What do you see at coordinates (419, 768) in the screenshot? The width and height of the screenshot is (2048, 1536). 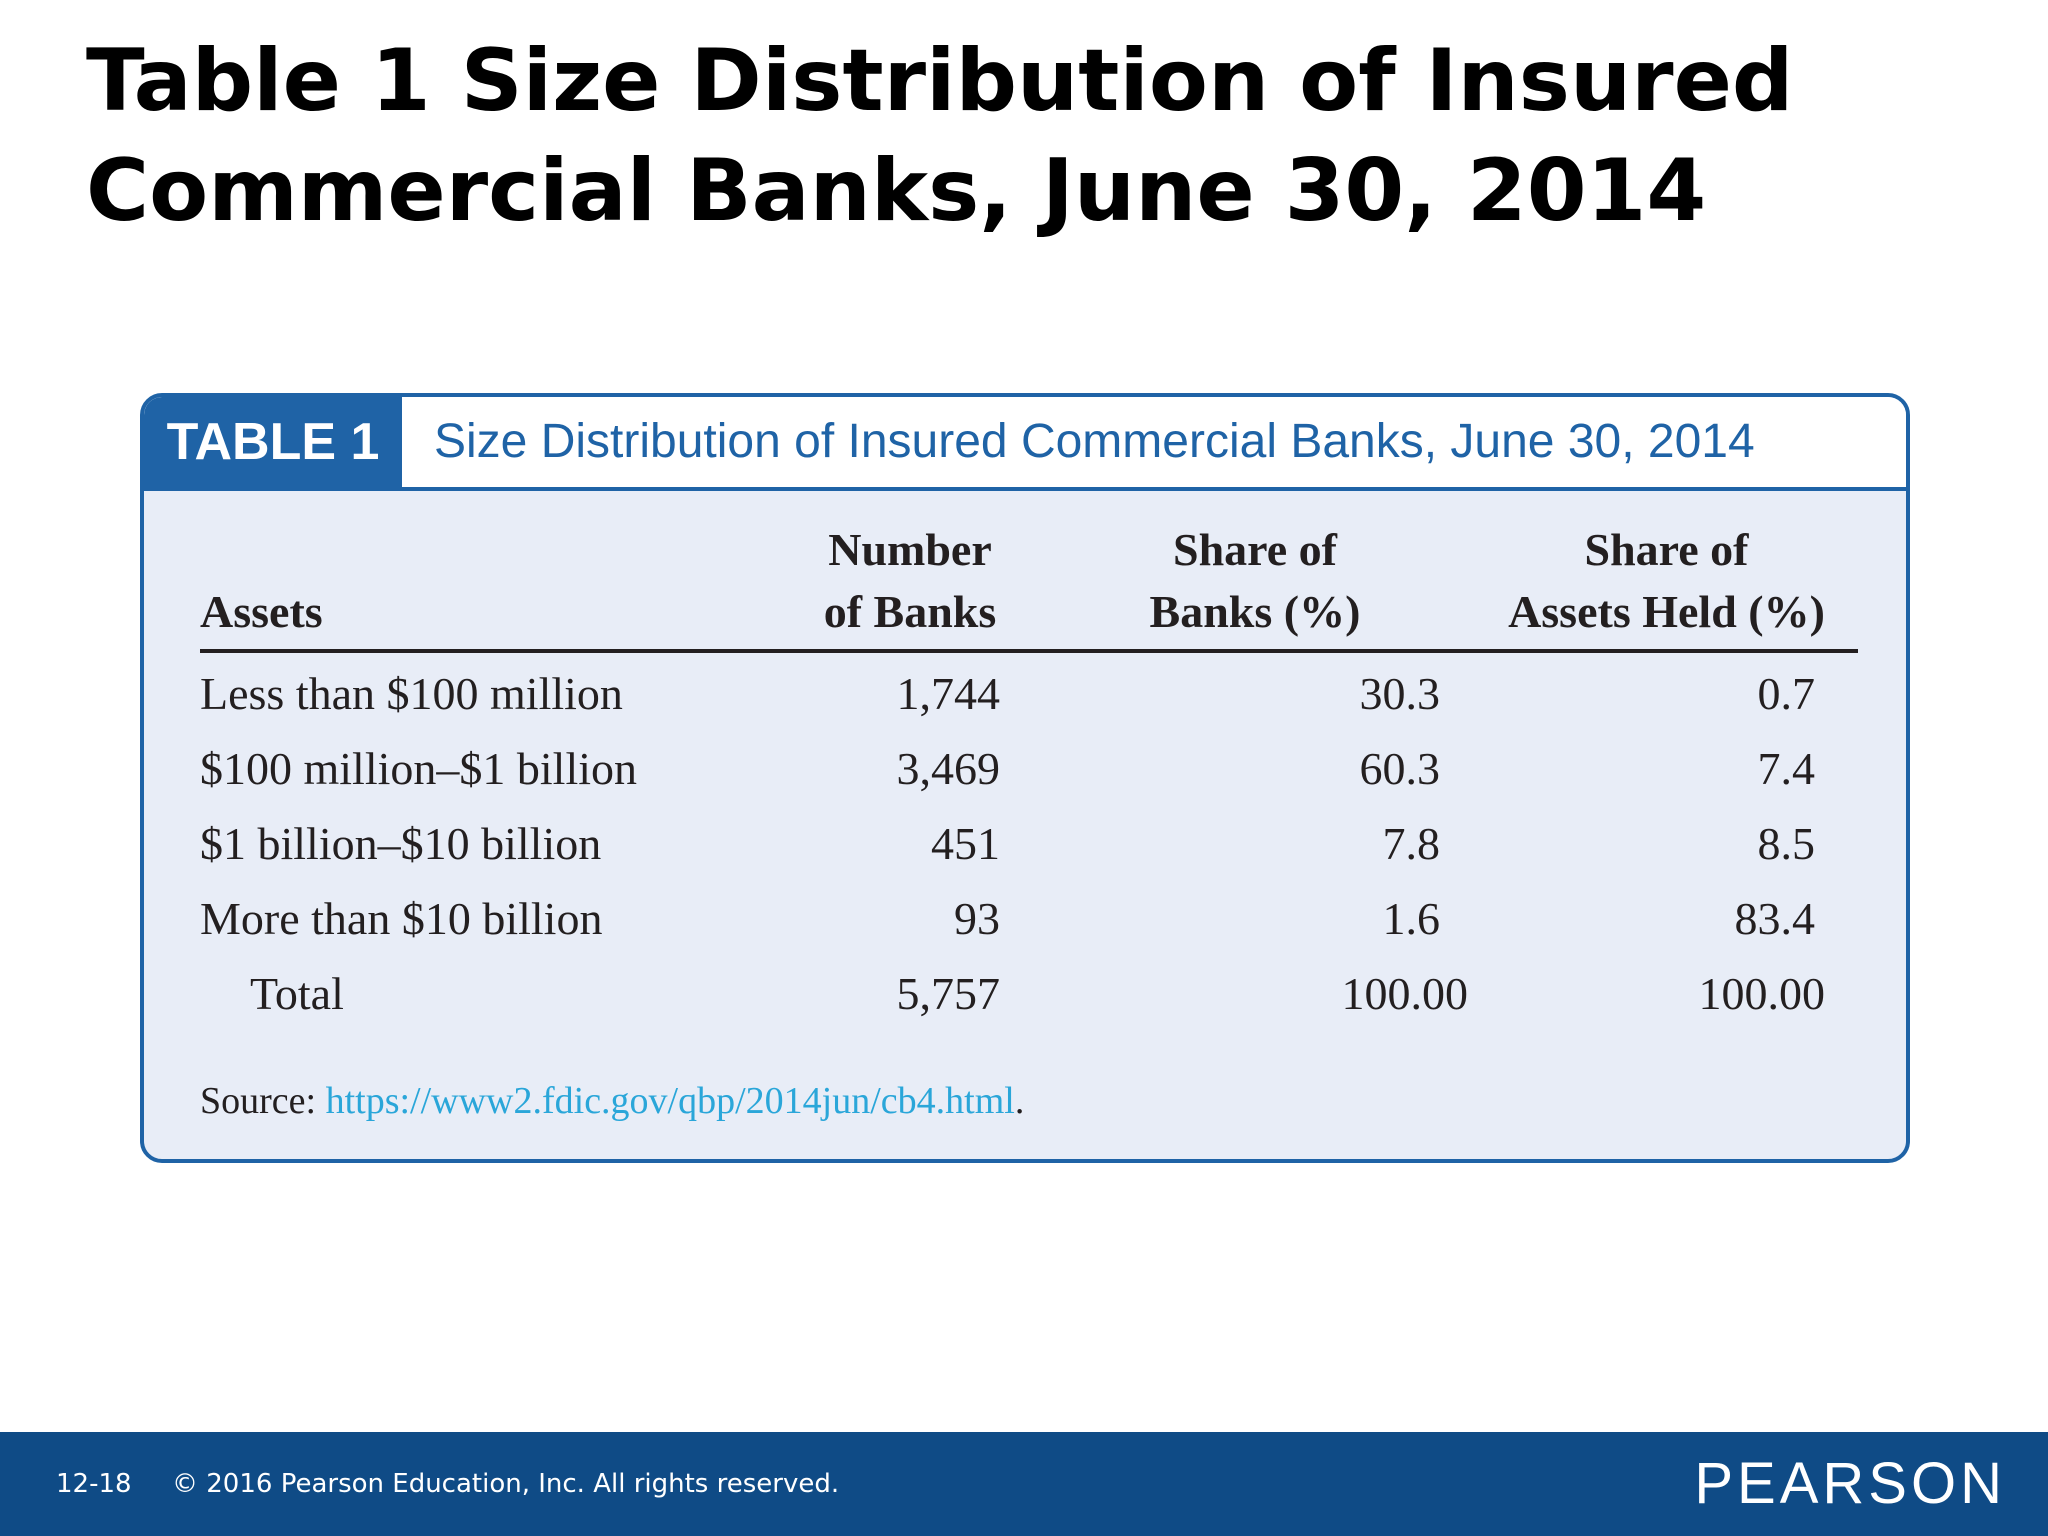 I see `cell-assets: $100 million–$1 billion` at bounding box center [419, 768].